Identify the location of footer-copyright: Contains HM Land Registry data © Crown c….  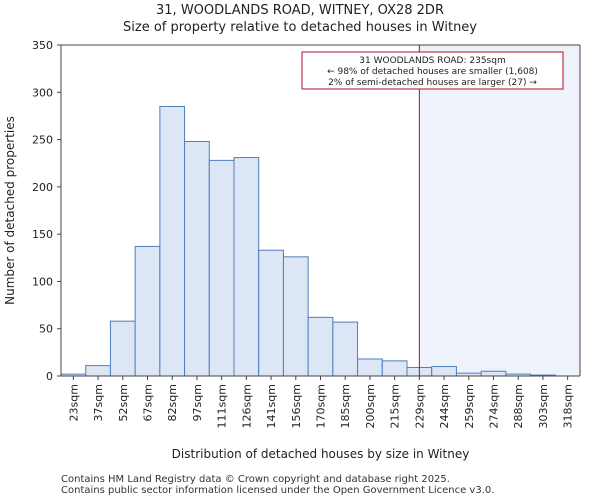
(255, 479).